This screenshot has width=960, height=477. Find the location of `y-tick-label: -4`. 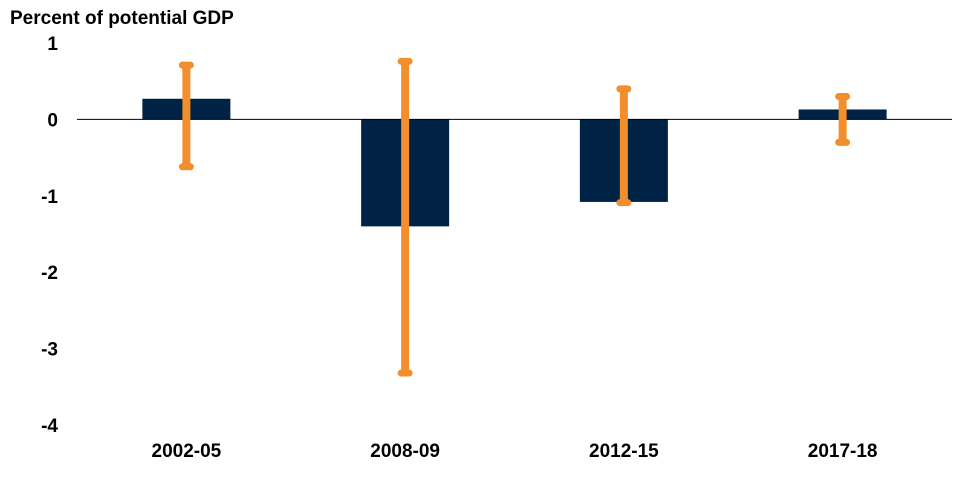

y-tick-label: -4 is located at coordinates (49, 426).